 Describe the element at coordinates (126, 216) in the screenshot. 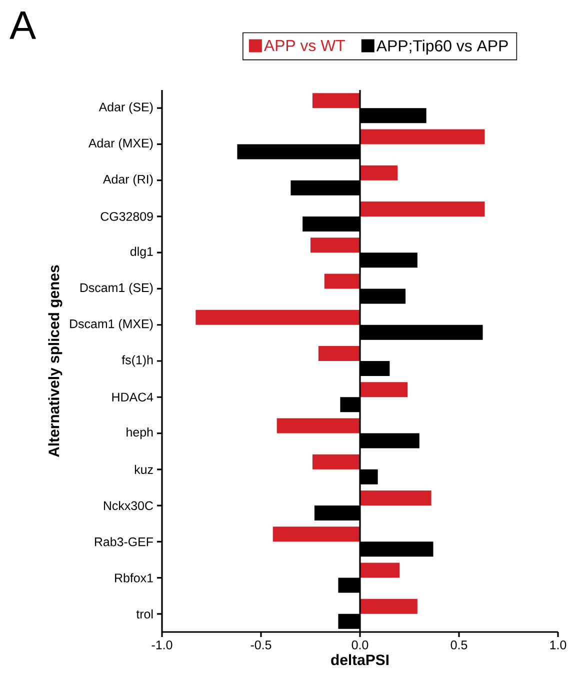

I see `y-tick-label: CG32809` at that location.